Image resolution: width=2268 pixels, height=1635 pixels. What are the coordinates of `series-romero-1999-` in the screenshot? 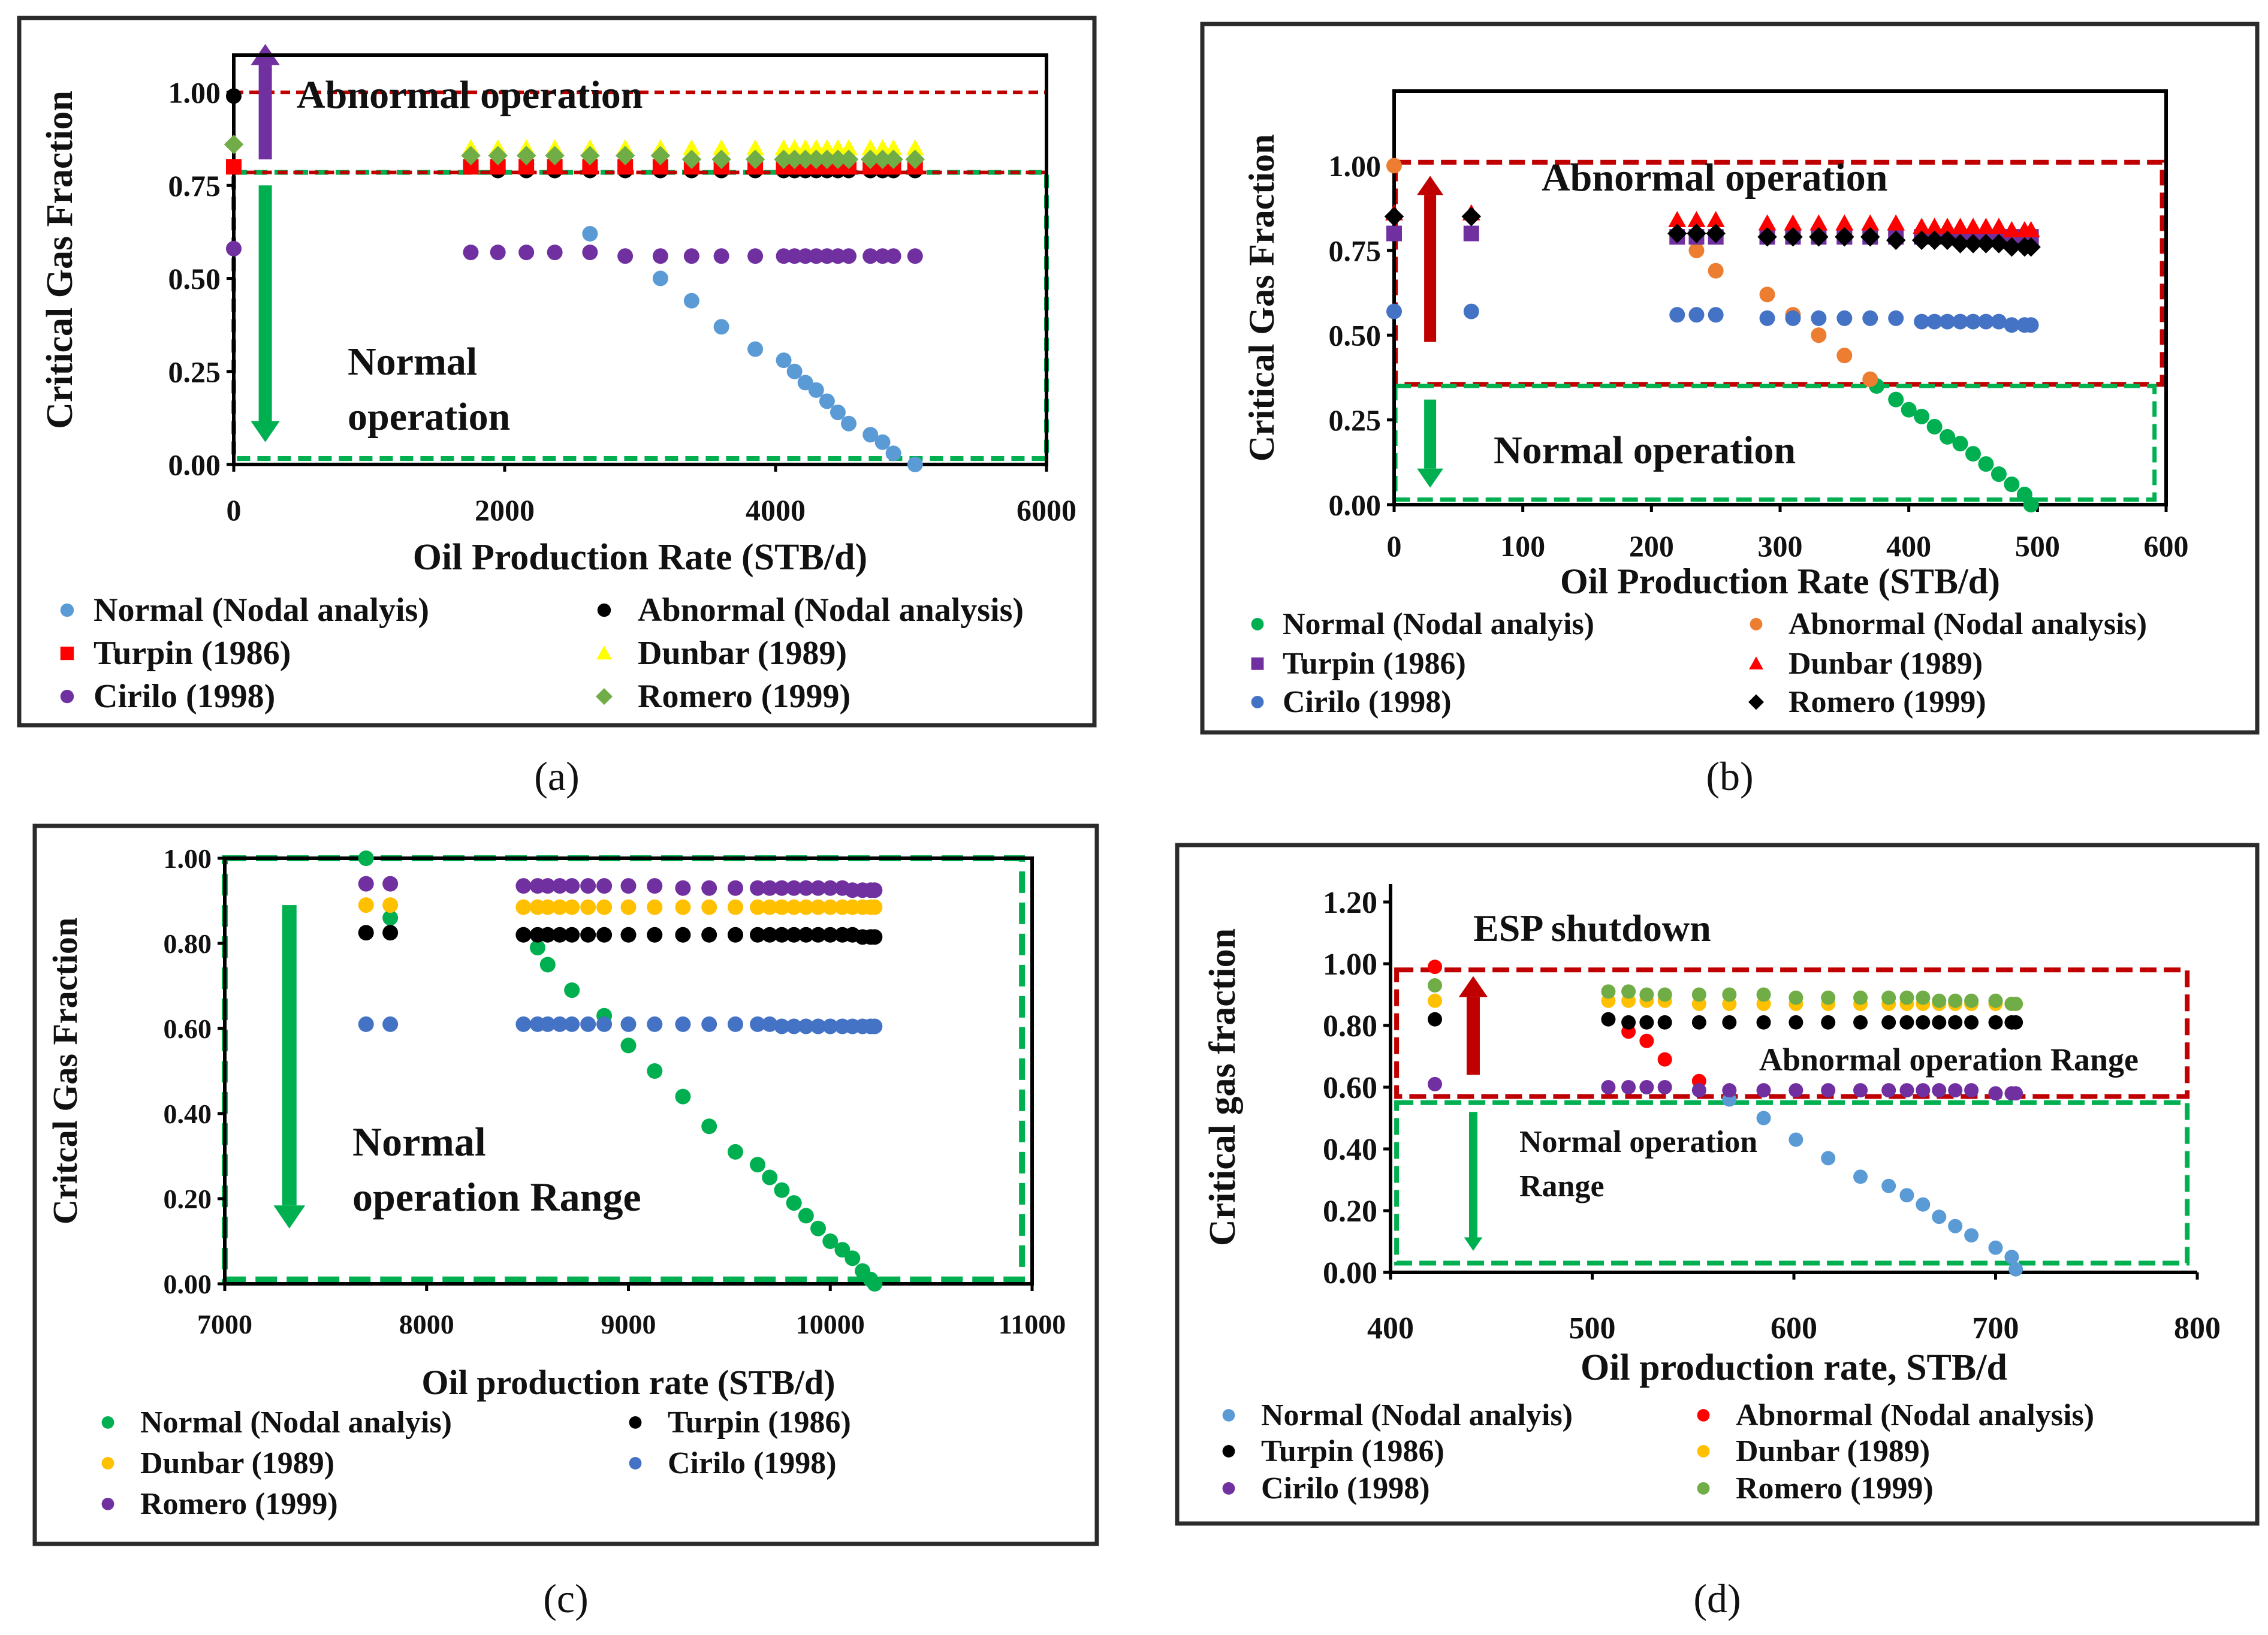 It's located at (1712, 232).